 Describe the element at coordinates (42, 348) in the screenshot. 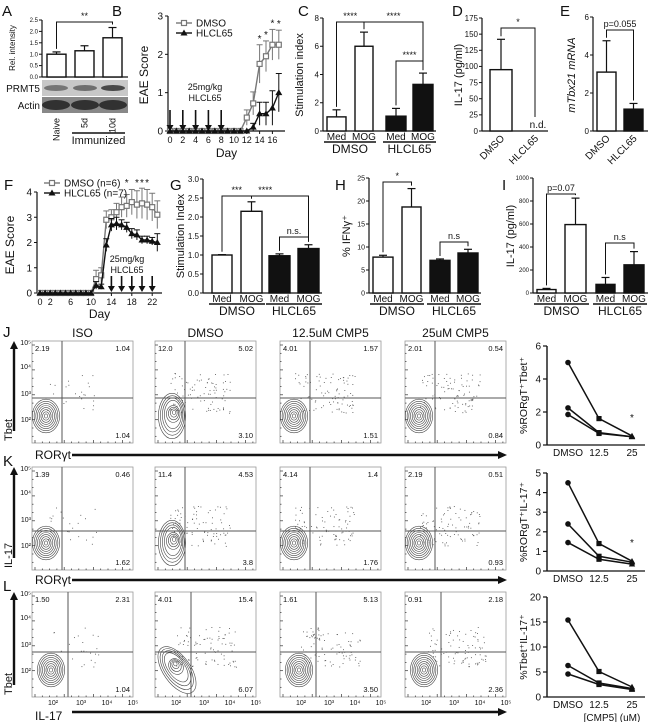

I see `quadrant-upper-left-value: 2.19` at that location.